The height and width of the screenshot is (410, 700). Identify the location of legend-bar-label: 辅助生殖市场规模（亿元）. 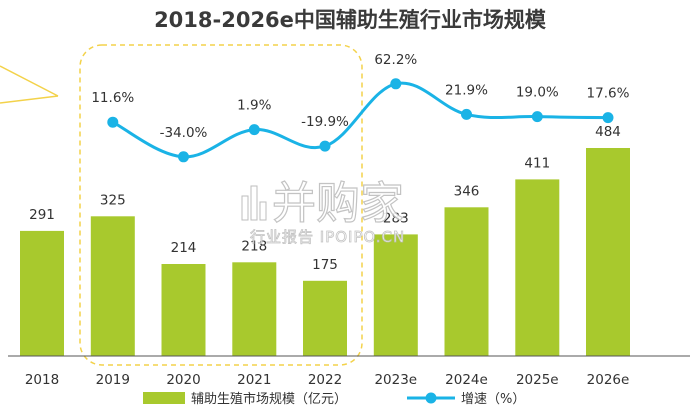
(269, 399).